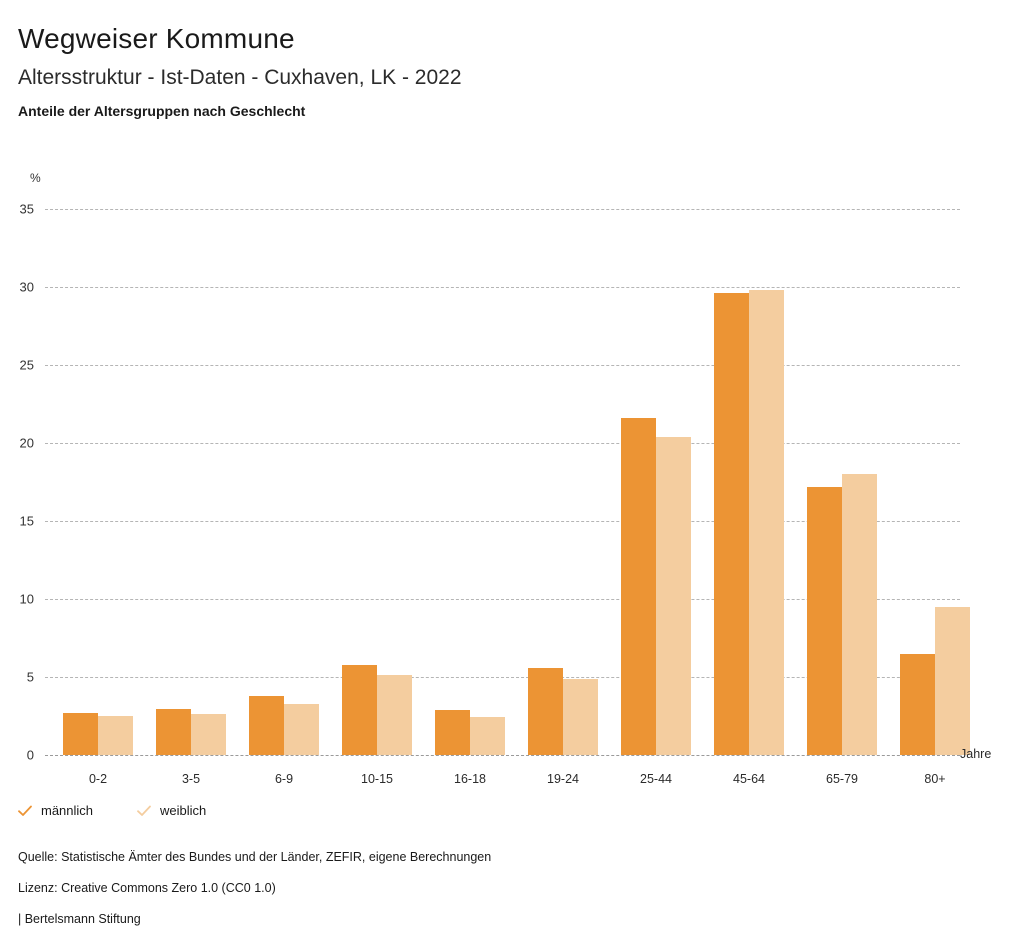  I want to click on bar-männlich-45-64, so click(731, 524).